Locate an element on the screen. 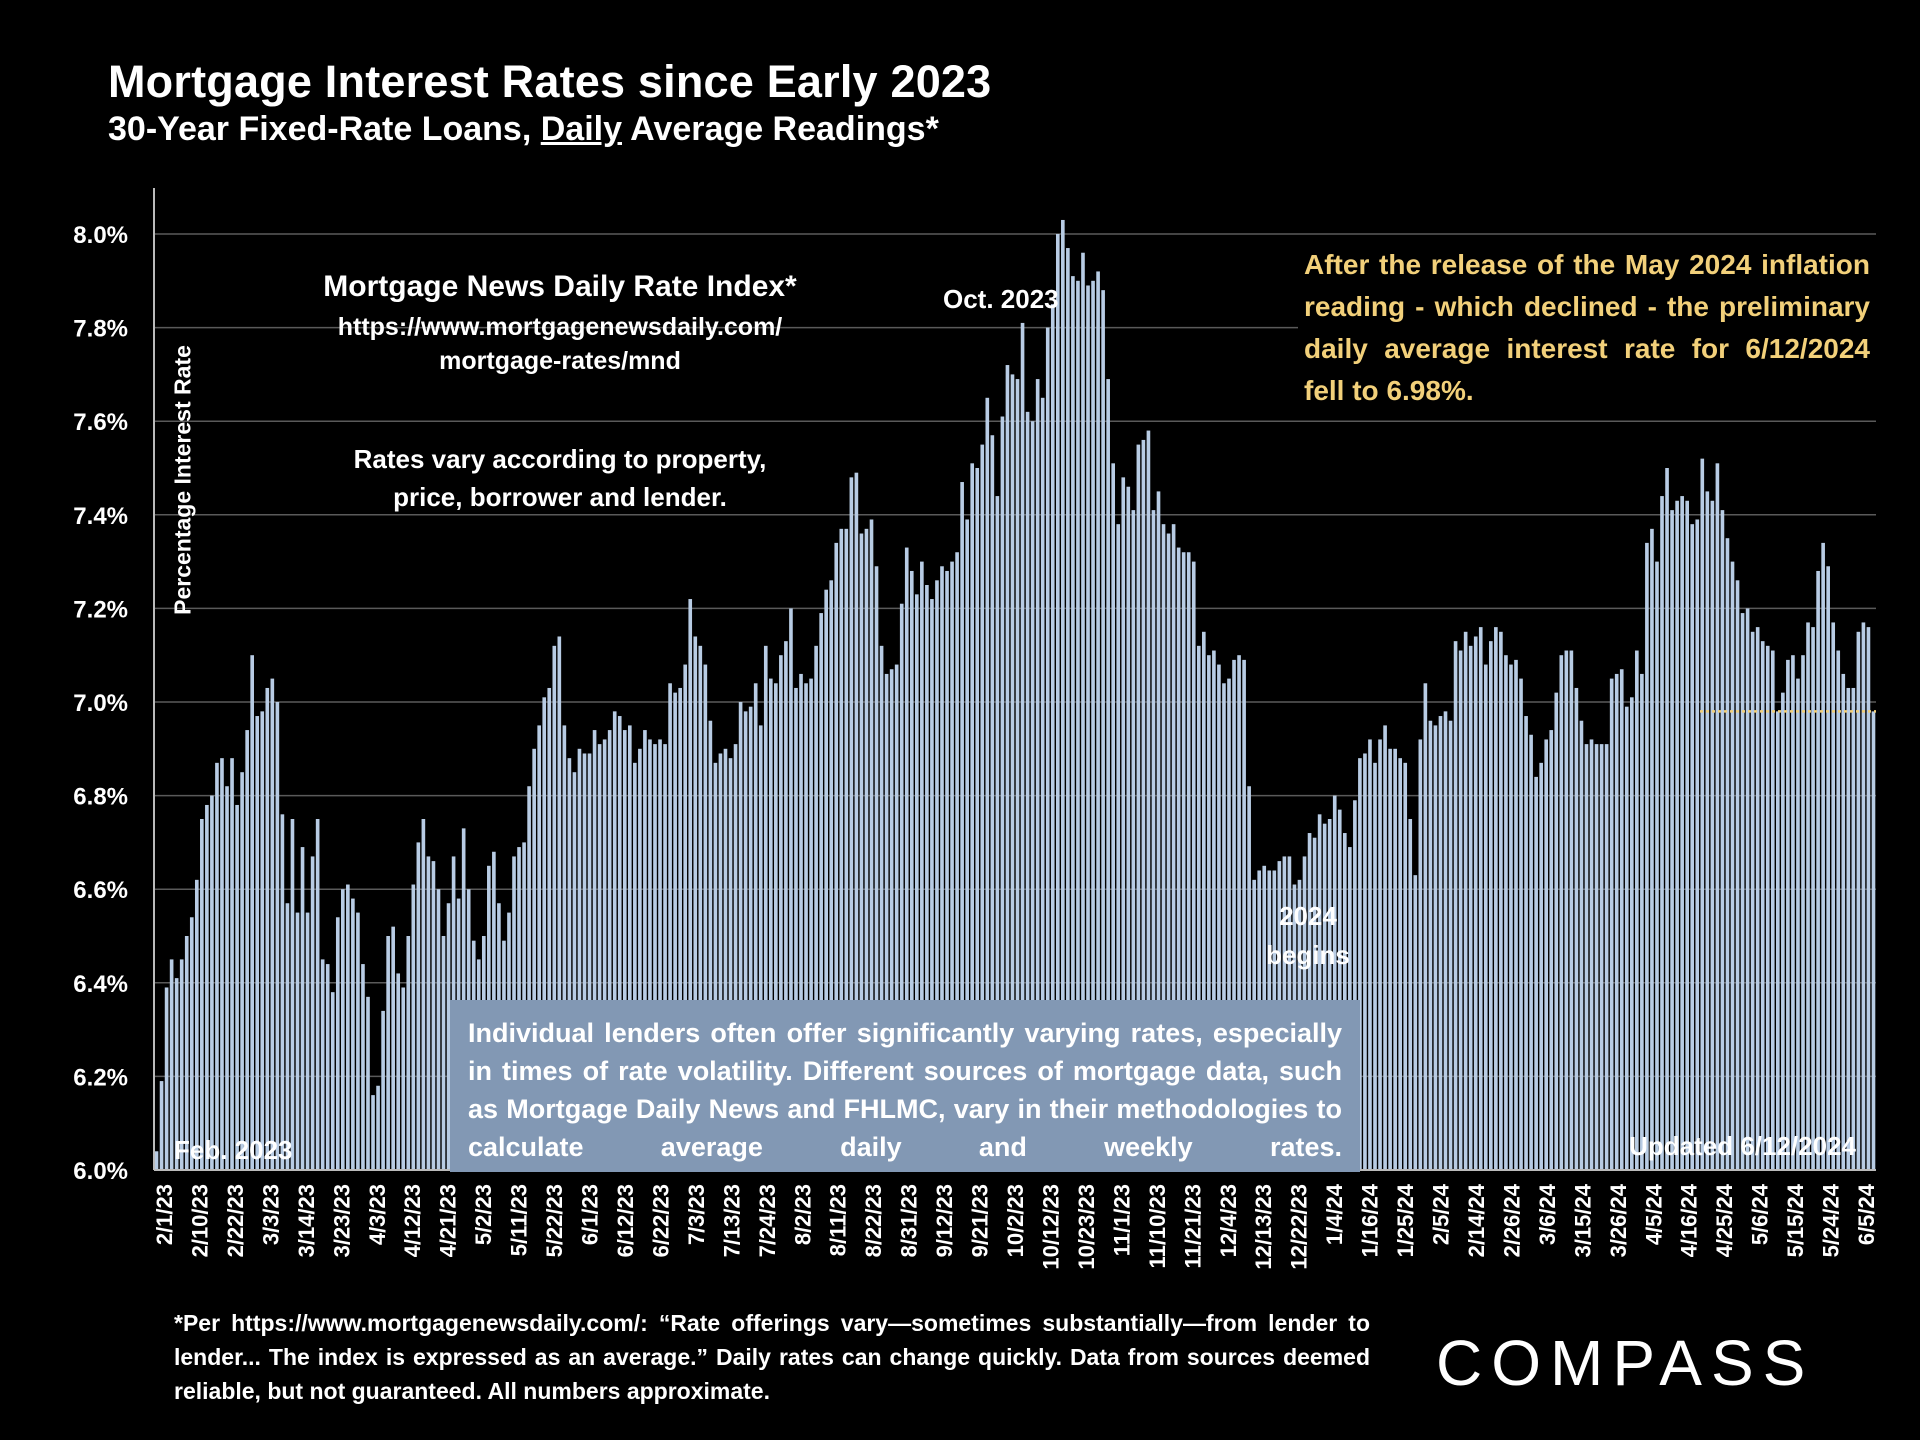  y-tick-label: 6.8% is located at coordinates (100, 797).